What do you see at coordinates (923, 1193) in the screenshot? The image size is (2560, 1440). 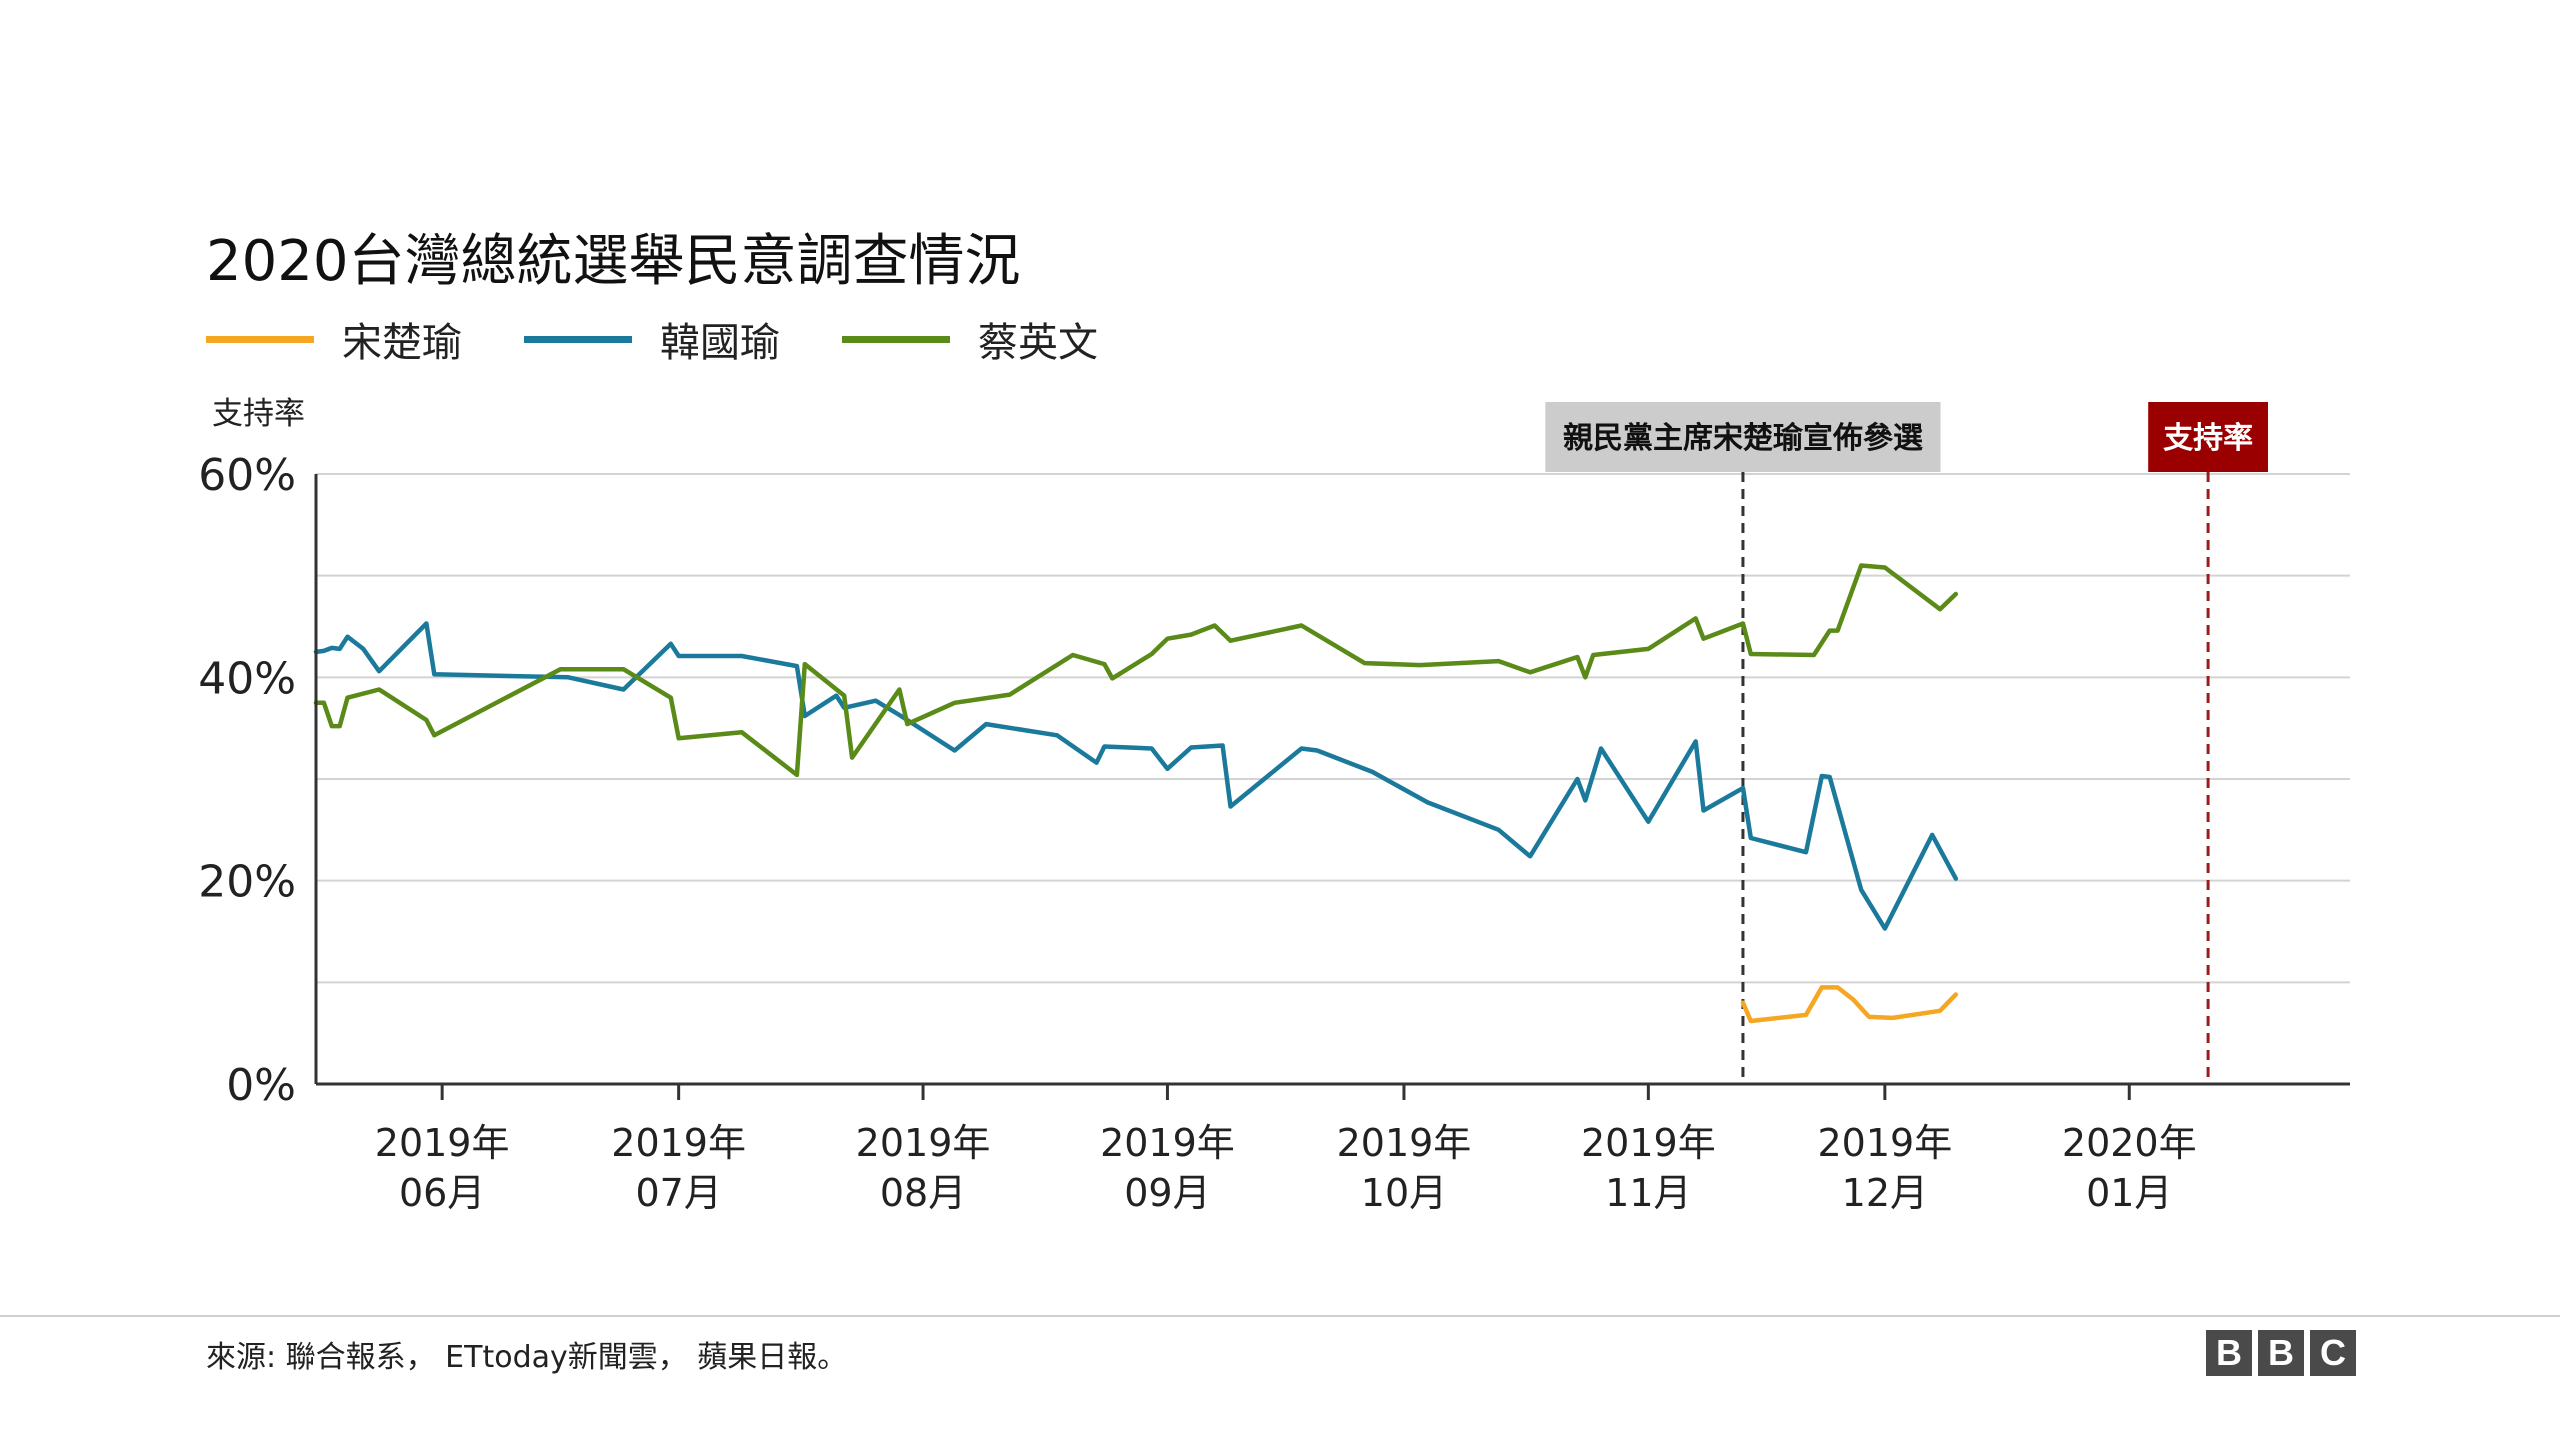 I see `x-tick-label-month: 08月` at bounding box center [923, 1193].